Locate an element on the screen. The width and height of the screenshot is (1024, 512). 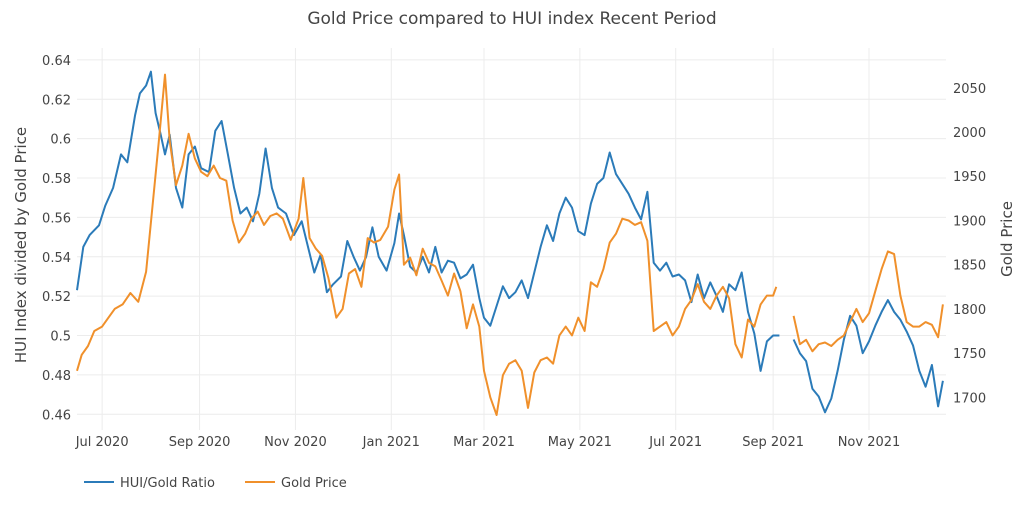
left-tick-label: 0.5 is located at coordinates (60, 337).